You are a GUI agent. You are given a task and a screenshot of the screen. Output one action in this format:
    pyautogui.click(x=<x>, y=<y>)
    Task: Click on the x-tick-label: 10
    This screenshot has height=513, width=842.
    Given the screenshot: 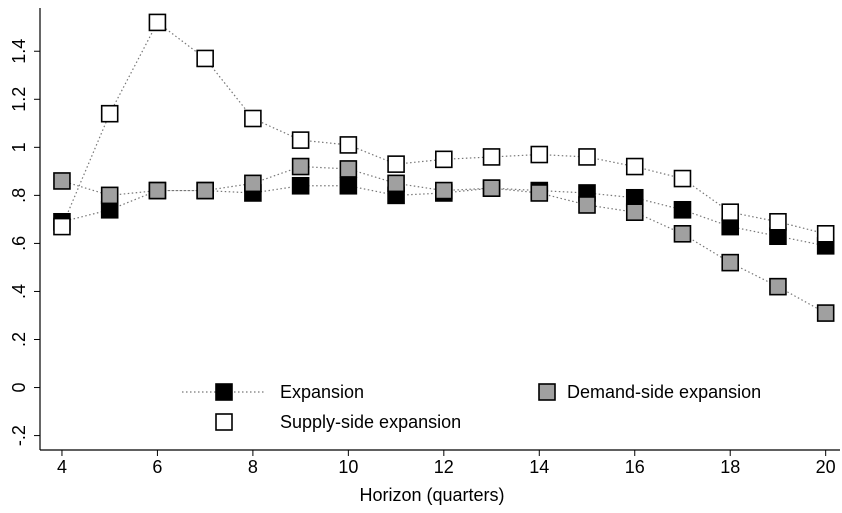 What is the action you would take?
    pyautogui.click(x=348, y=467)
    